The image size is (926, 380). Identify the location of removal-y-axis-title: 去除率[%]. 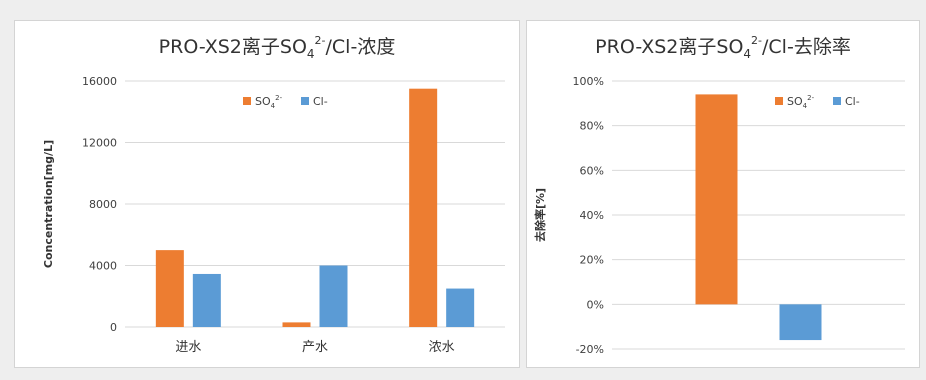
(540, 215).